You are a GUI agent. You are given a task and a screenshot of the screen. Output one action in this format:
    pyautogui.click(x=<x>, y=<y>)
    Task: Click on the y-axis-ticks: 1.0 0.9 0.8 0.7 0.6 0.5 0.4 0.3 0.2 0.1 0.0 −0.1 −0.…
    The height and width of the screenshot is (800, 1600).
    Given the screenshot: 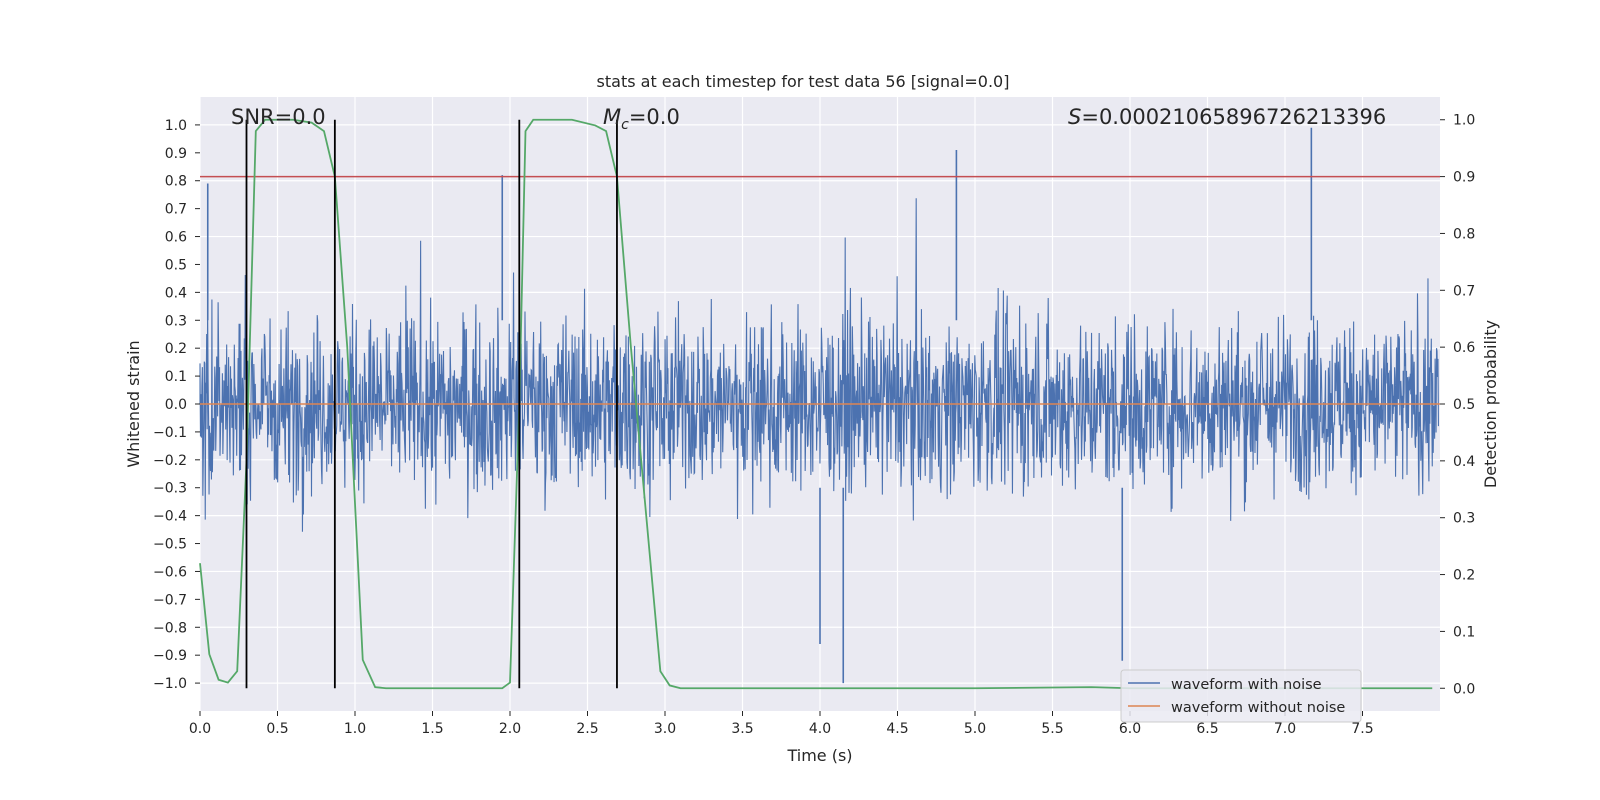 What is the action you would take?
    pyautogui.click(x=176, y=405)
    